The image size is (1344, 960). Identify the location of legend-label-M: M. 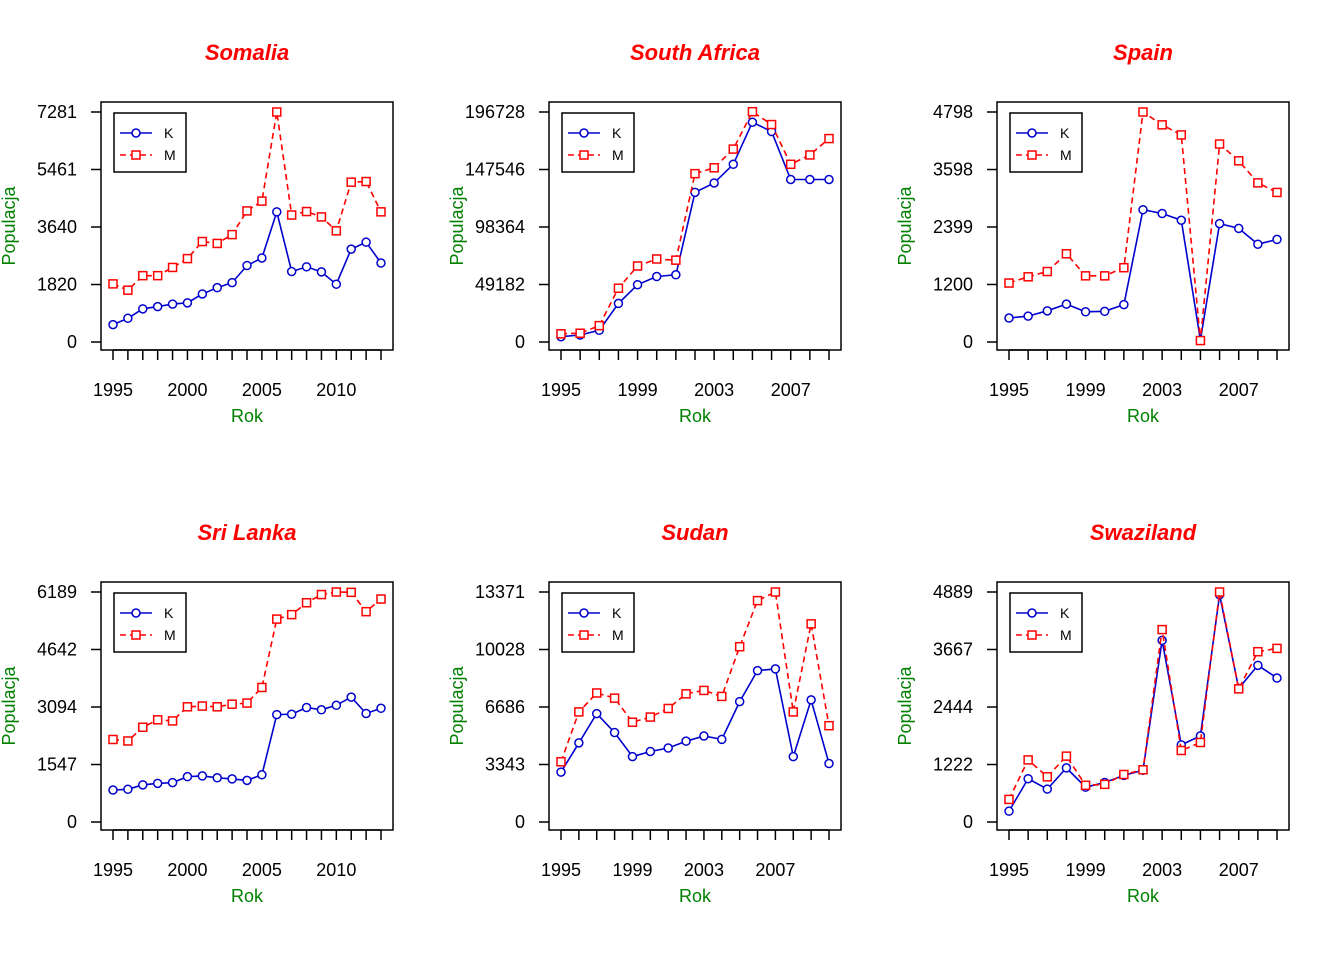
(170, 635).